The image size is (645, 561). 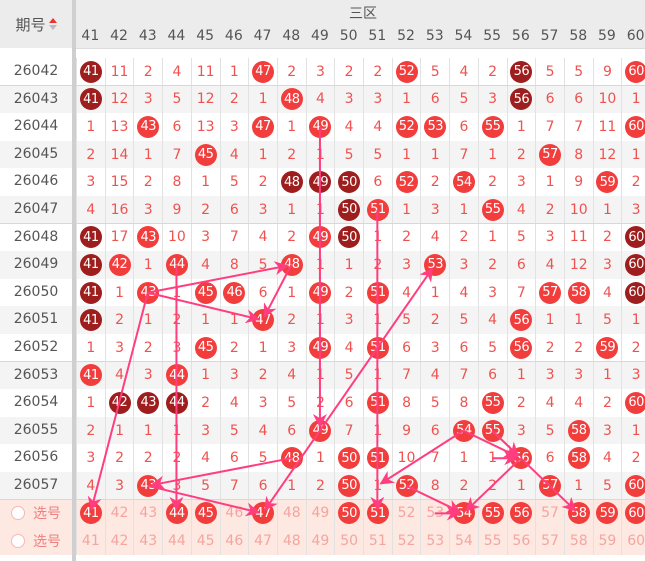 I want to click on hit-cell: 48, so click(x=291, y=99).